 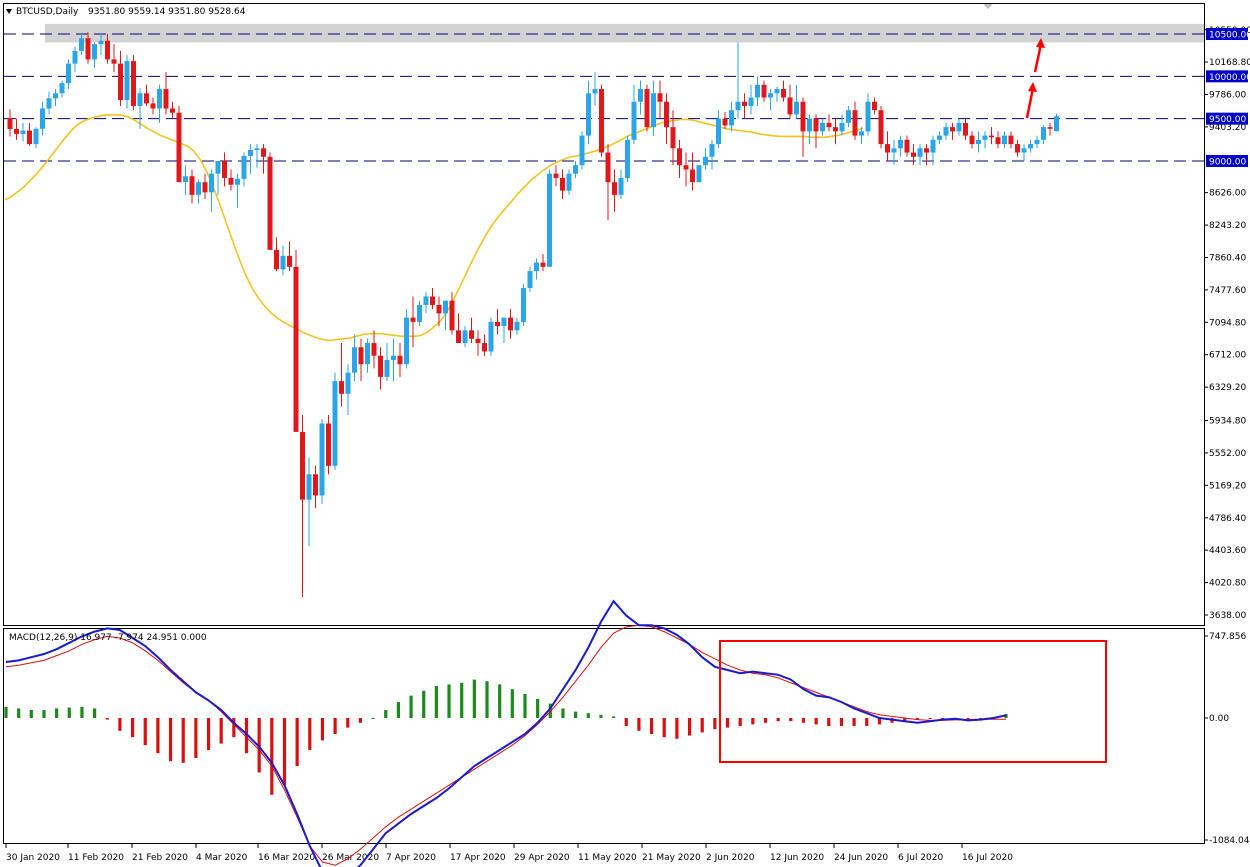 What do you see at coordinates (9, 11) in the screenshot?
I see `collapse-triangle-icon` at bounding box center [9, 11].